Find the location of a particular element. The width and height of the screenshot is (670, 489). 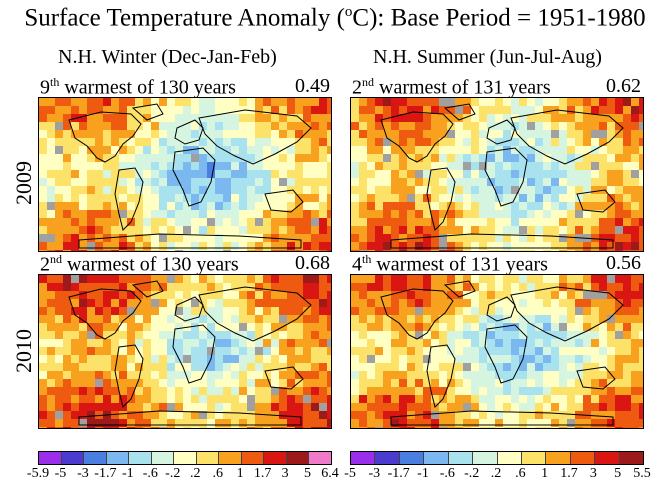

panel-label-summer-2010: 4th warmest of 131 years is located at coordinates (450, 264).